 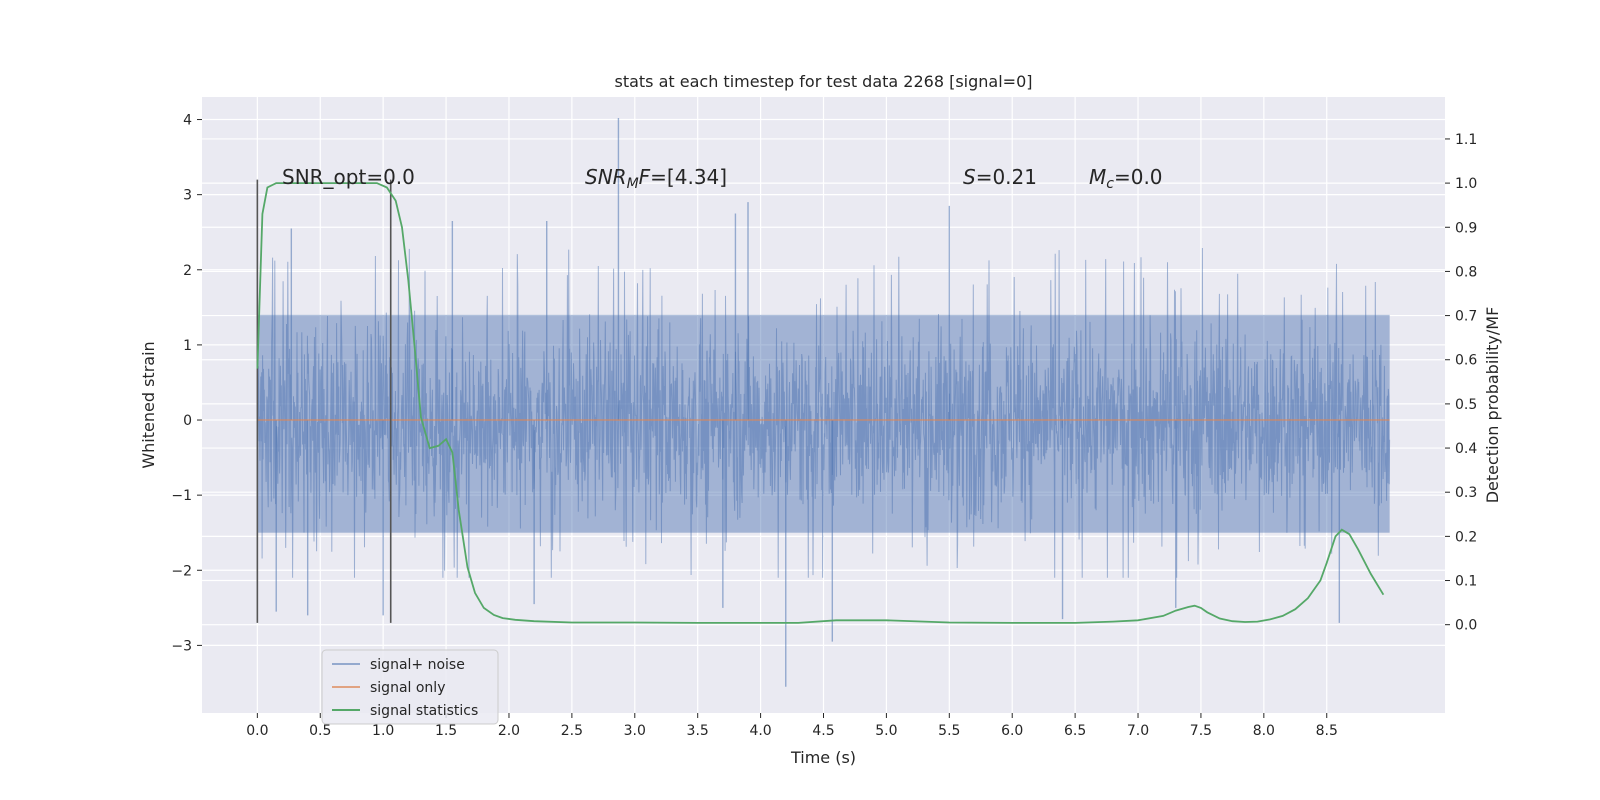 What do you see at coordinates (186, 383) in the screenshot?
I see `y-left-axis-ticks: −3 −2 −1 0 1 2 3 4` at bounding box center [186, 383].